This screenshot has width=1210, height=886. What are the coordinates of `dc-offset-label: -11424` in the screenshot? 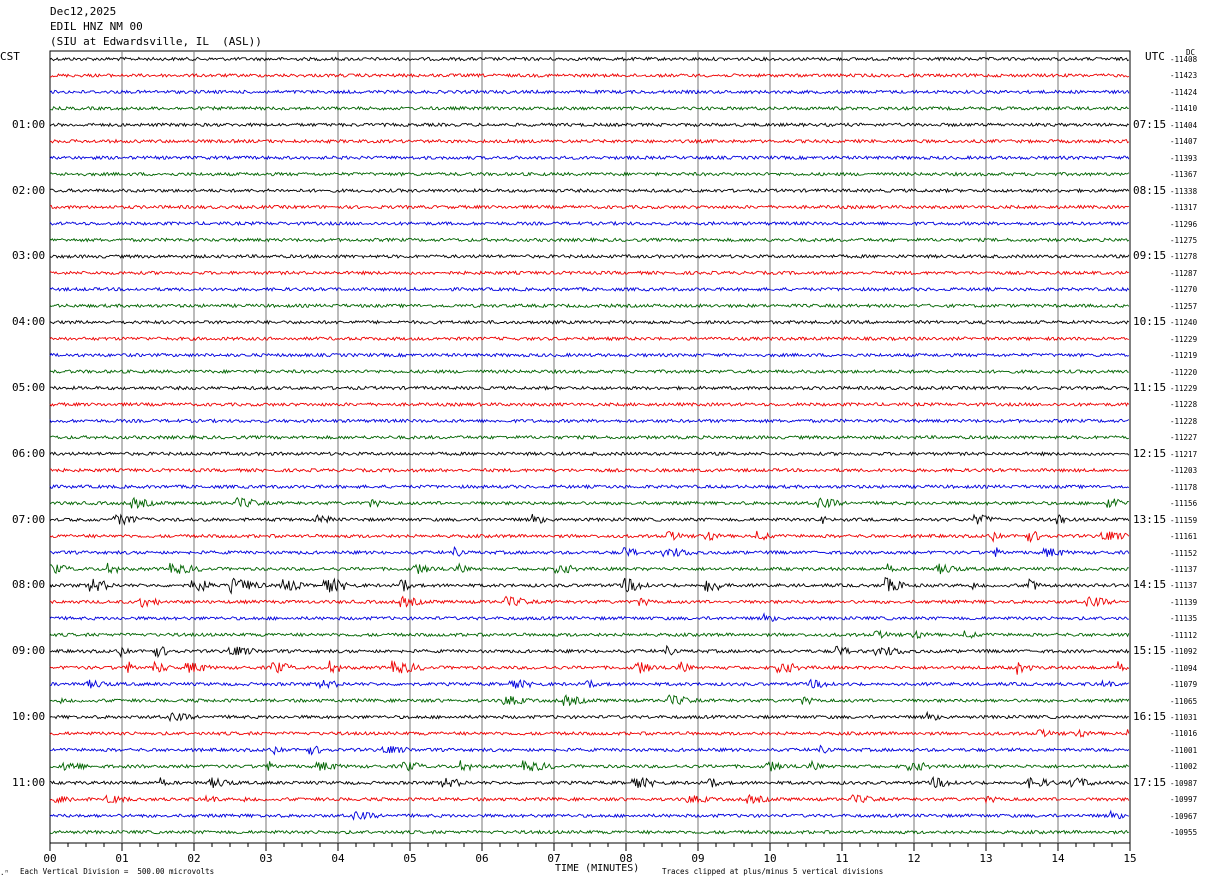 It's located at (1184, 92).